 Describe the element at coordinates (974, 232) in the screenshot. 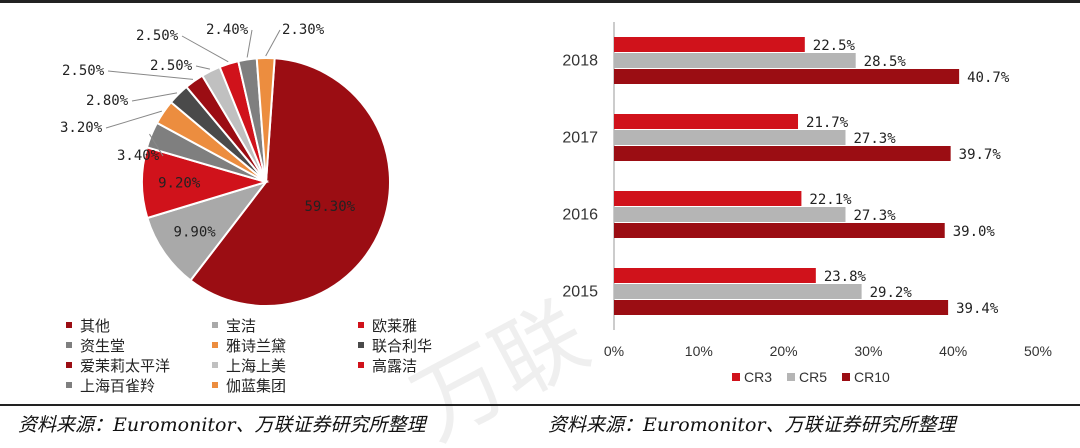

I see `bar-value-label: 39.0%` at that location.